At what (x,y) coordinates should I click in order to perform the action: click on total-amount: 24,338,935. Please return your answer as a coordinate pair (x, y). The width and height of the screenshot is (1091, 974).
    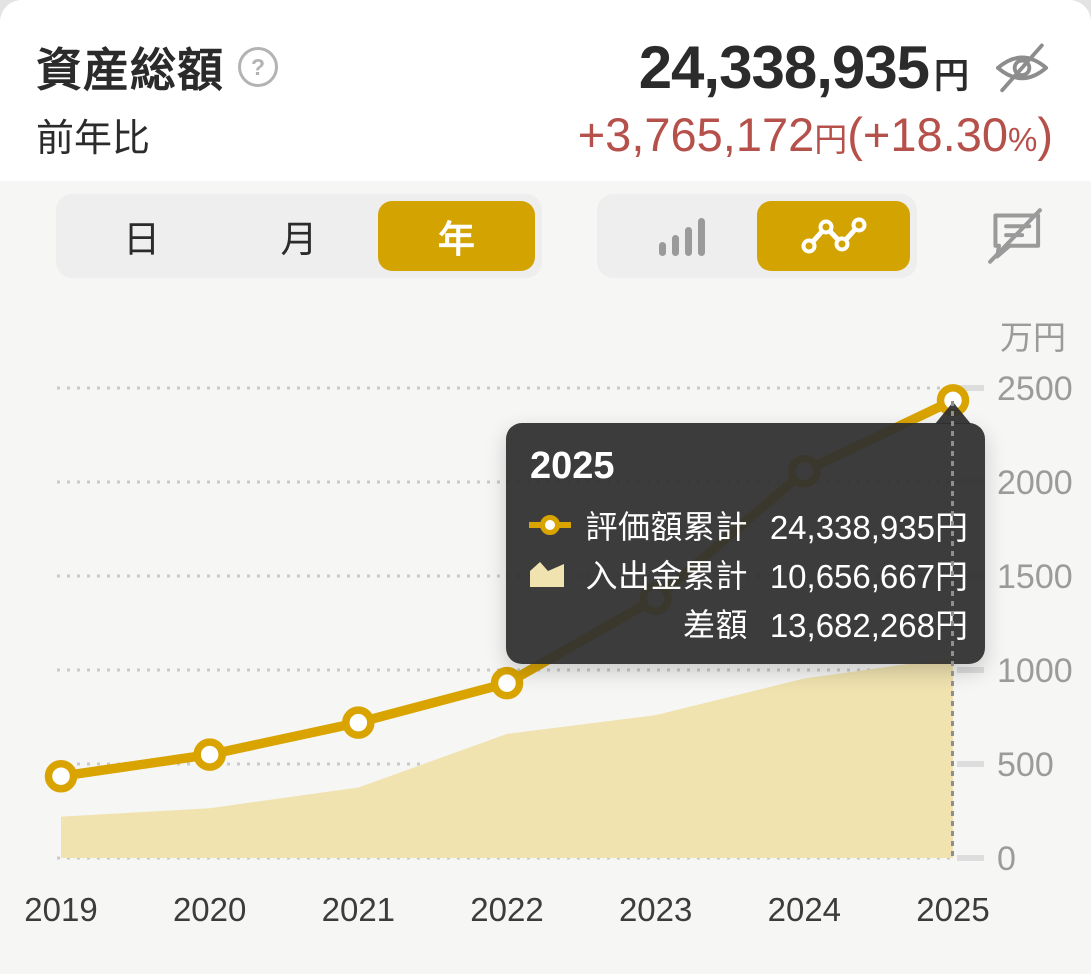
    Looking at the image, I should click on (784, 67).